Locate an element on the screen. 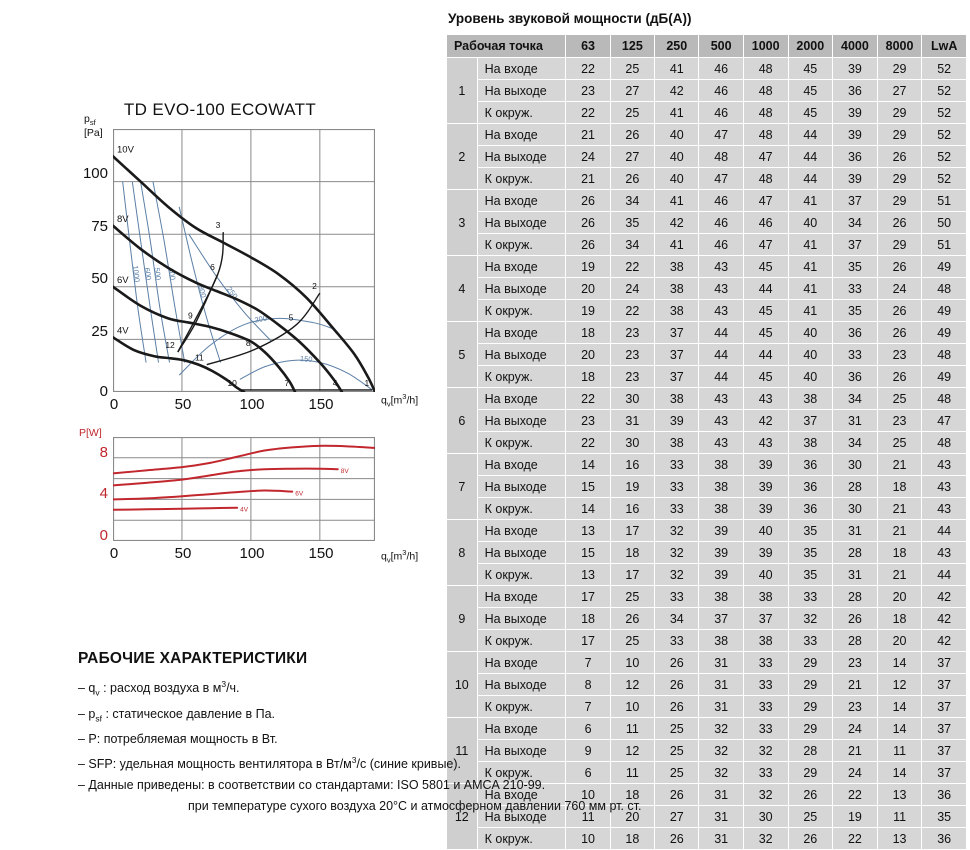 This screenshot has height=850, width=970. table-row: На выходе 9 12 25 32 32 28 21 11 37 is located at coordinates (706, 750).